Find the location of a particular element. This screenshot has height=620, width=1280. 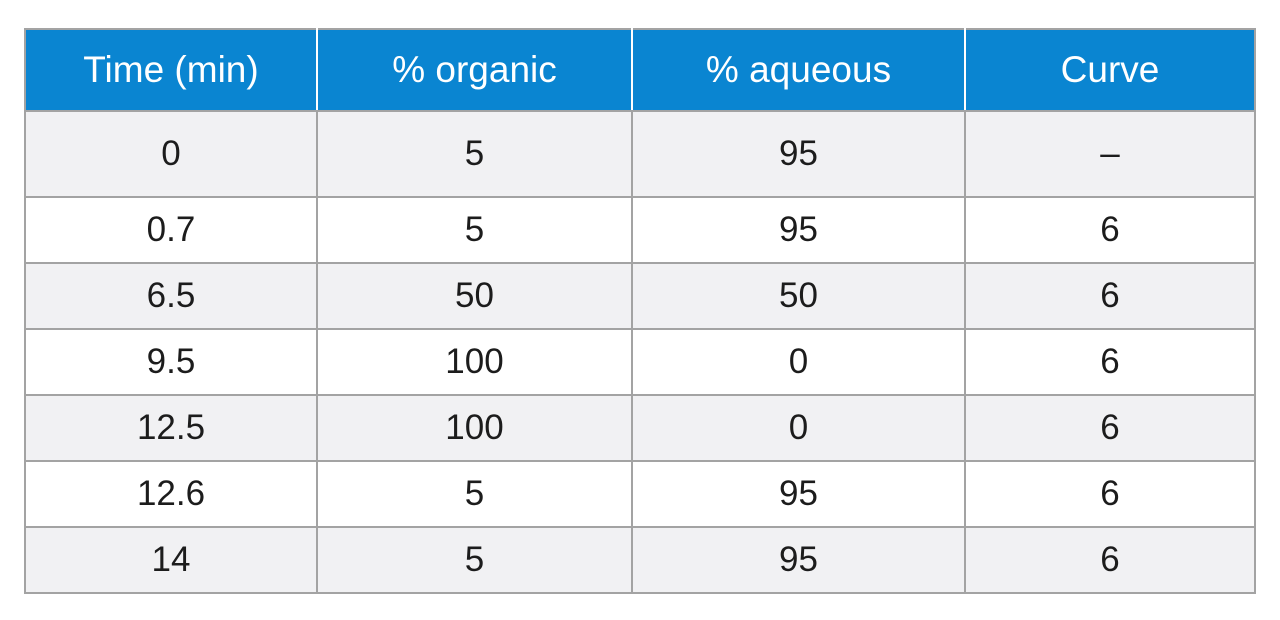

table-row: 6.5 50 50 6 is located at coordinates (640, 296).